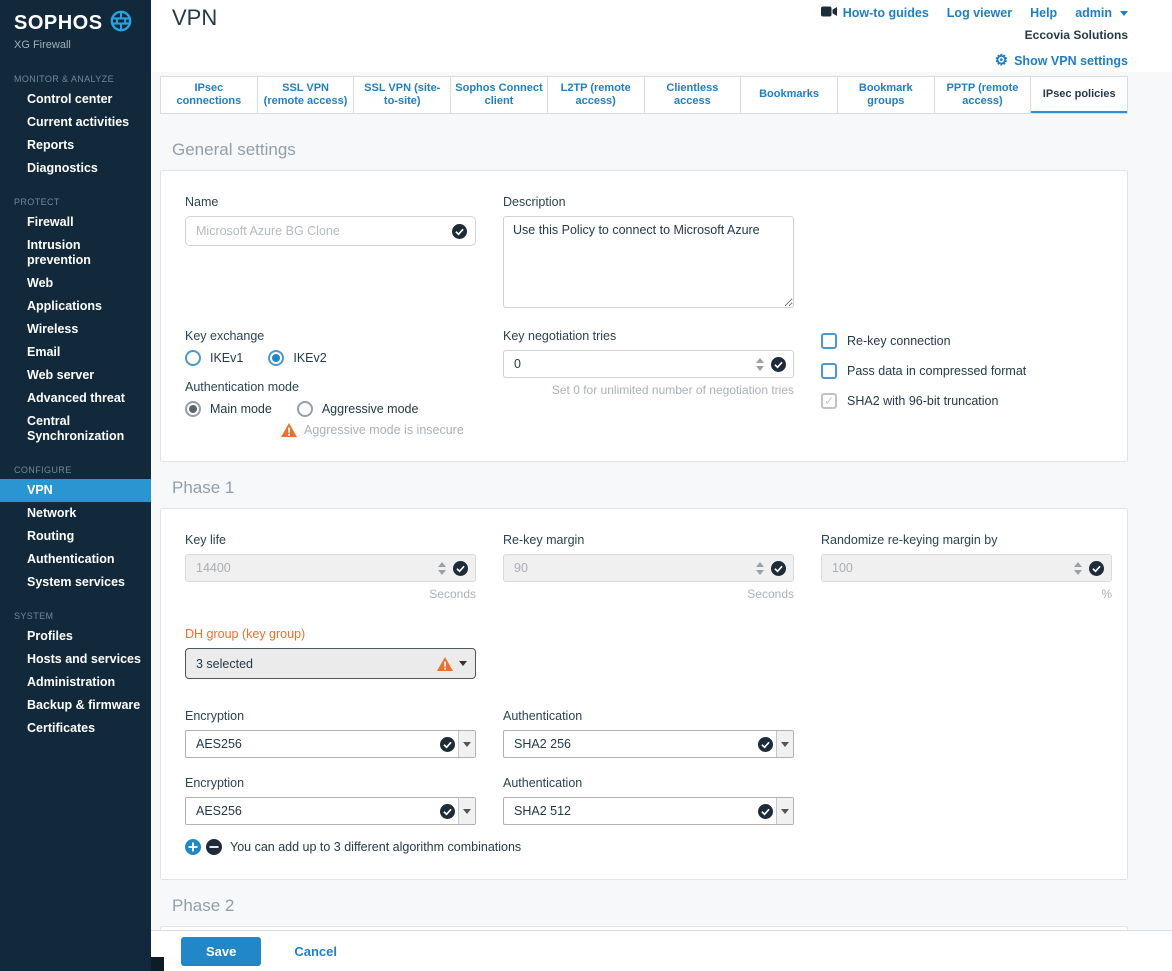  Describe the element at coordinates (1076, 35) in the screenshot. I see `tenant-name: Eccovia Solutions` at that location.